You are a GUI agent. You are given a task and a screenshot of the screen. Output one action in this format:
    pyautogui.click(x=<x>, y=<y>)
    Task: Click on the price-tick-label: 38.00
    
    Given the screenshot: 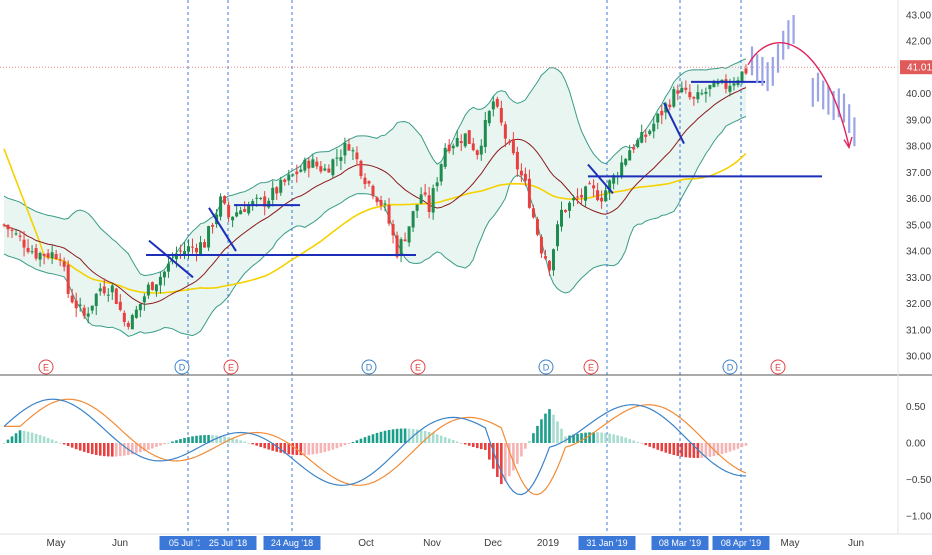 What is the action you would take?
    pyautogui.click(x=918, y=147)
    